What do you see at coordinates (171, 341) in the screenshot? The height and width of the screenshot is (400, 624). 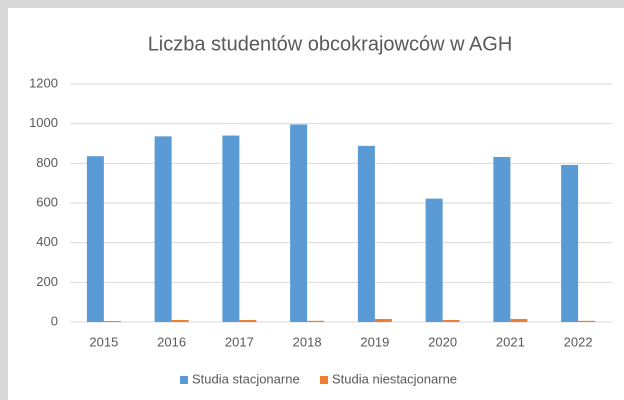 I see `x-tick-label: 2016` at bounding box center [171, 341].